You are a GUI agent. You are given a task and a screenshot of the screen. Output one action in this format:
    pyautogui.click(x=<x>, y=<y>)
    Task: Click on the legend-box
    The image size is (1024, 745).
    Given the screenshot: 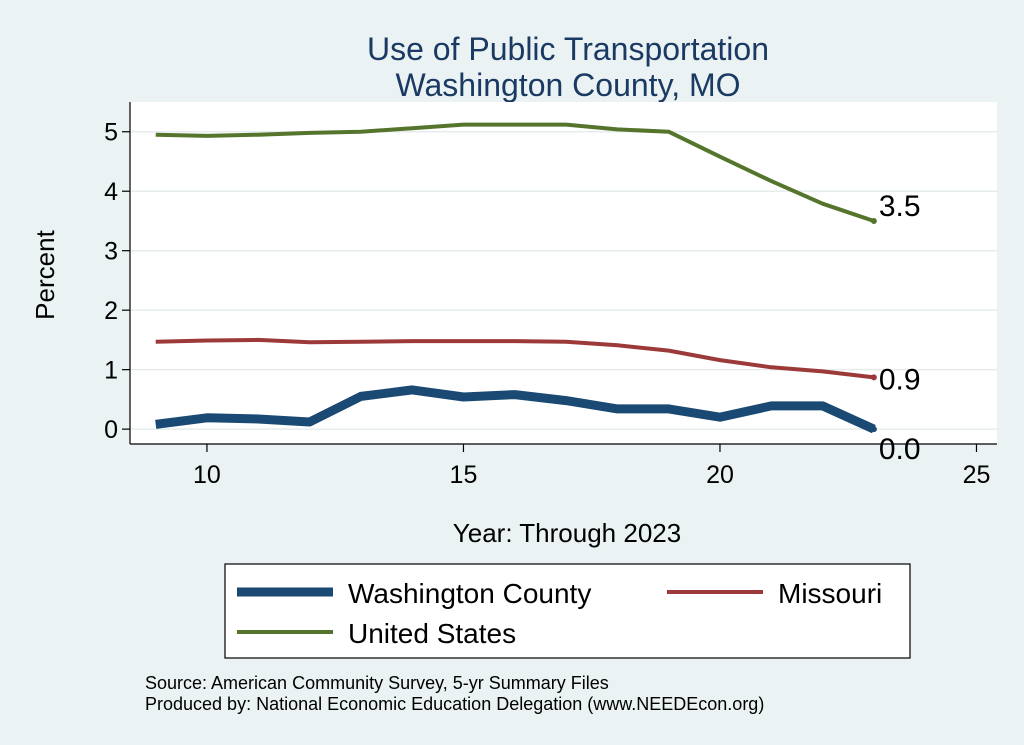 What is the action you would take?
    pyautogui.click(x=567, y=611)
    